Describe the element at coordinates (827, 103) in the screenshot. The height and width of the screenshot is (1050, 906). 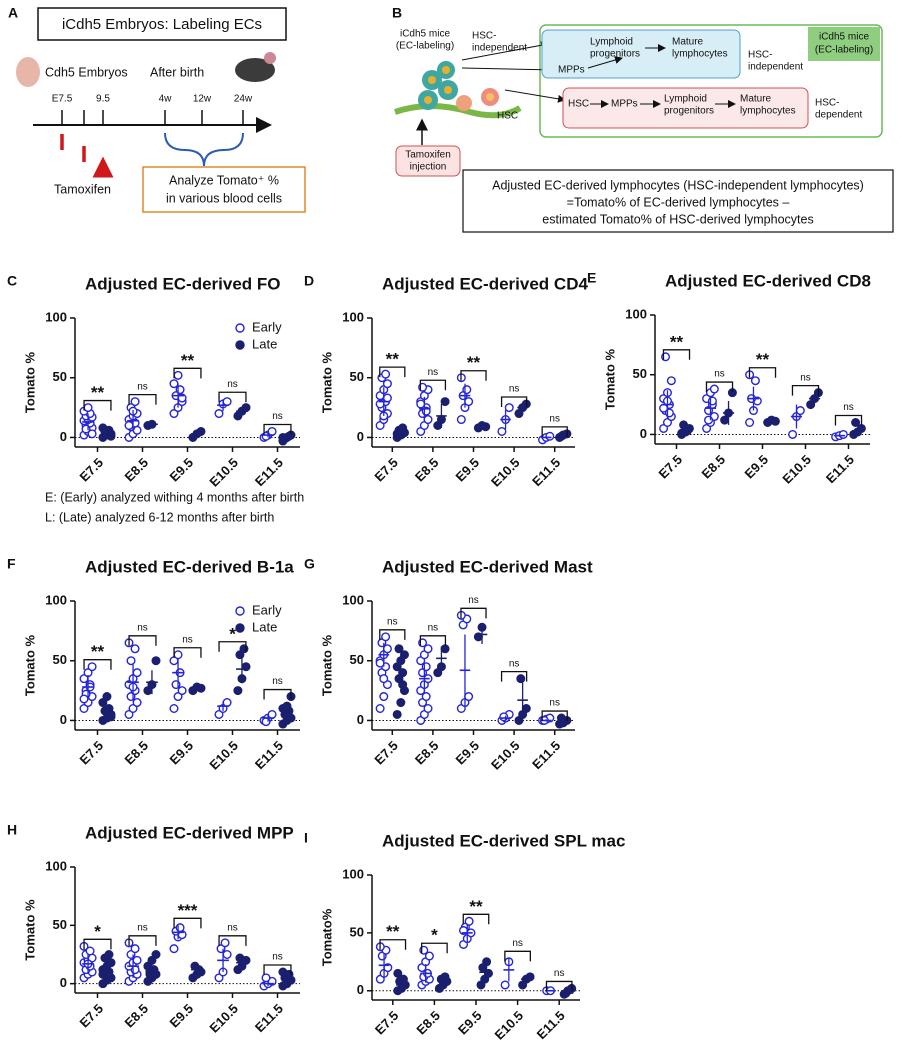
I see `label: HSC-` at that location.